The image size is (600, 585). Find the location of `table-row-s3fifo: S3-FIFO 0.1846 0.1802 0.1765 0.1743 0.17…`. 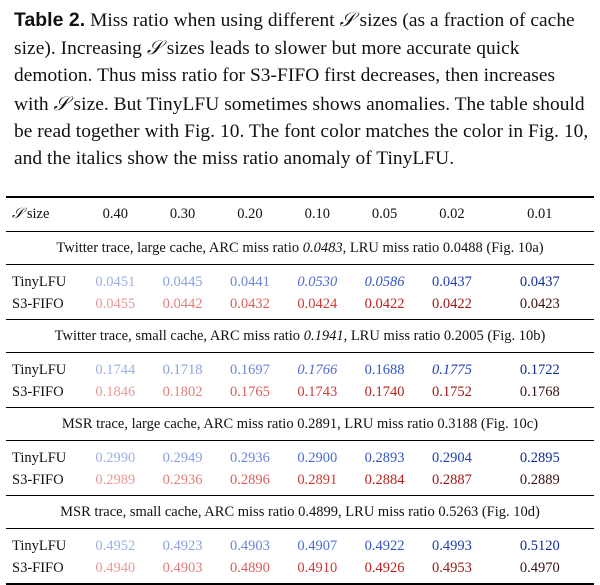

table-row-s3fifo: S3-FIFO 0.1846 0.1802 0.1765 0.1743 0.17… is located at coordinates (300, 394).